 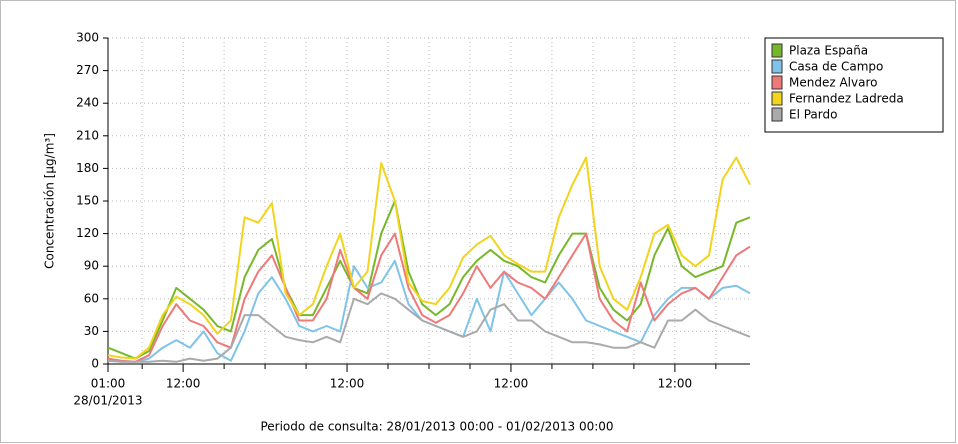 I want to click on y-tick-label: 270, so click(x=87, y=70).